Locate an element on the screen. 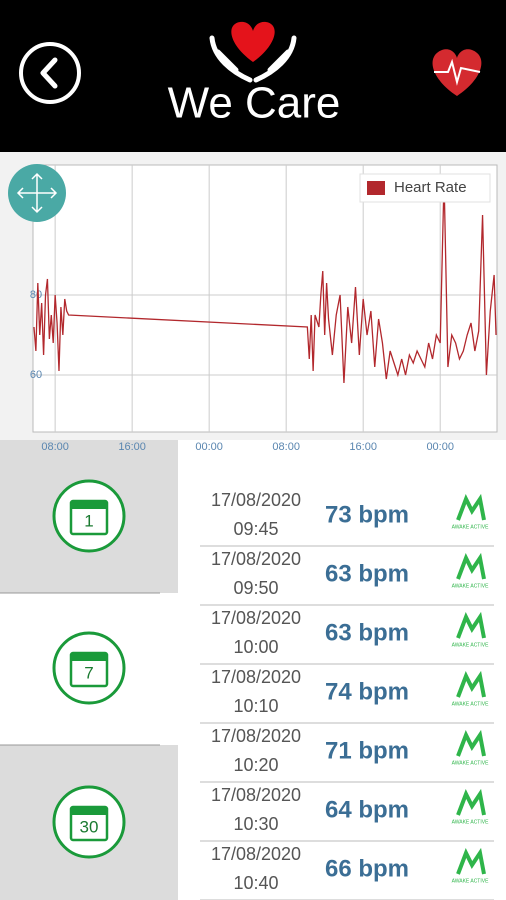 This screenshot has width=506, height=900. period-button: 30 is located at coordinates (89, 822).